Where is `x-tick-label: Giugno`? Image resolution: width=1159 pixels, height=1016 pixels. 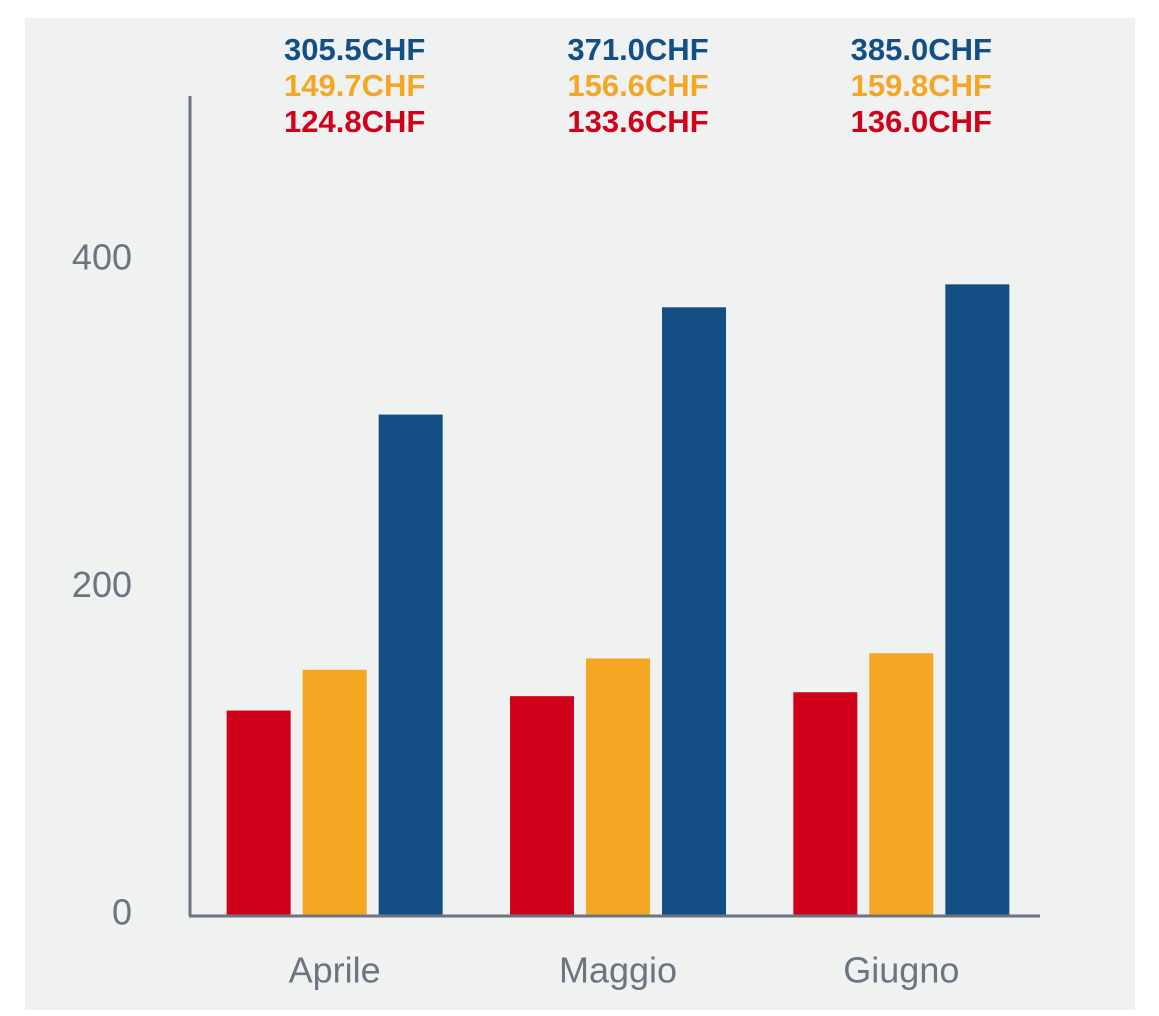
x-tick-label: Giugno is located at coordinates (901, 970).